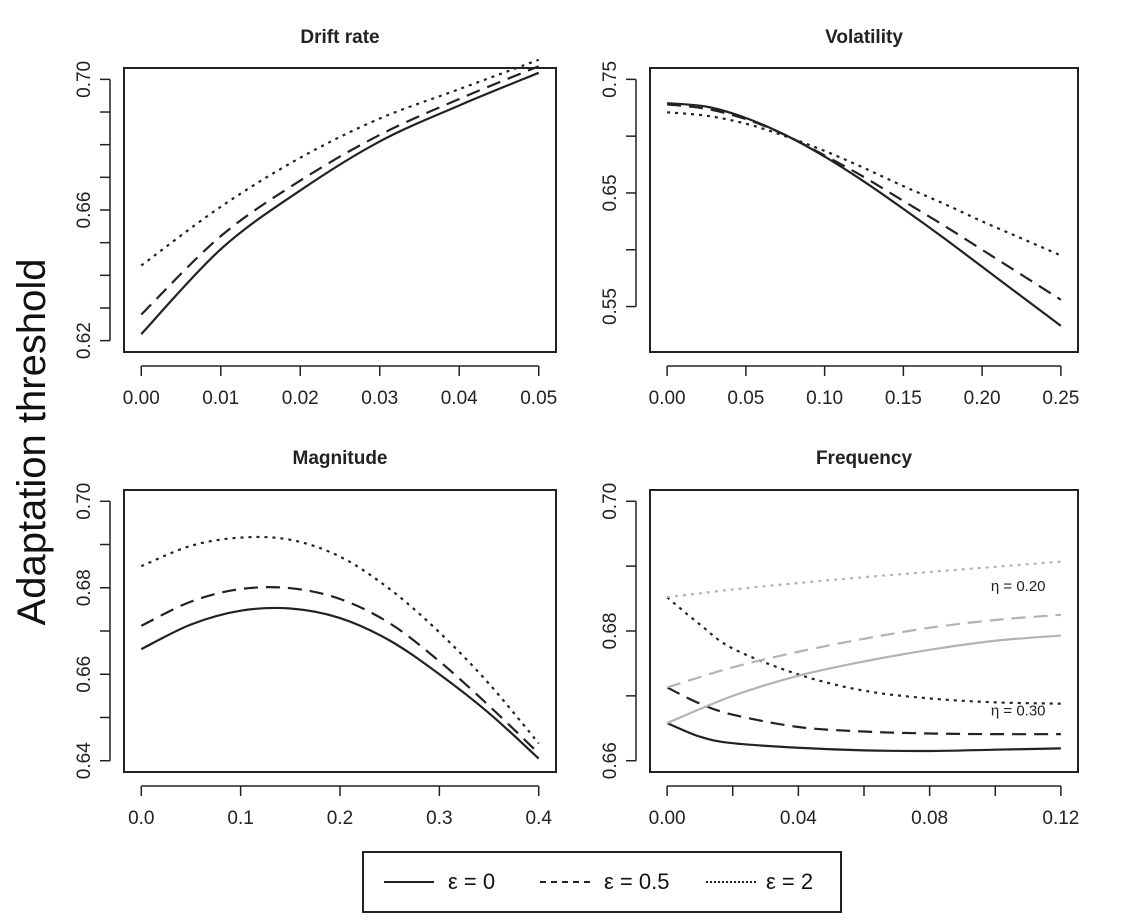  What do you see at coordinates (240, 818) in the screenshot?
I see `x-tick-label: 0.1` at bounding box center [240, 818].